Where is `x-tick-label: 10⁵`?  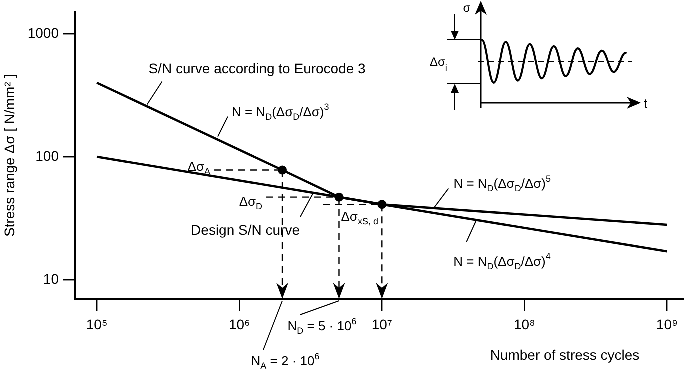 x-tick-label: 10⁵ is located at coordinates (97, 324).